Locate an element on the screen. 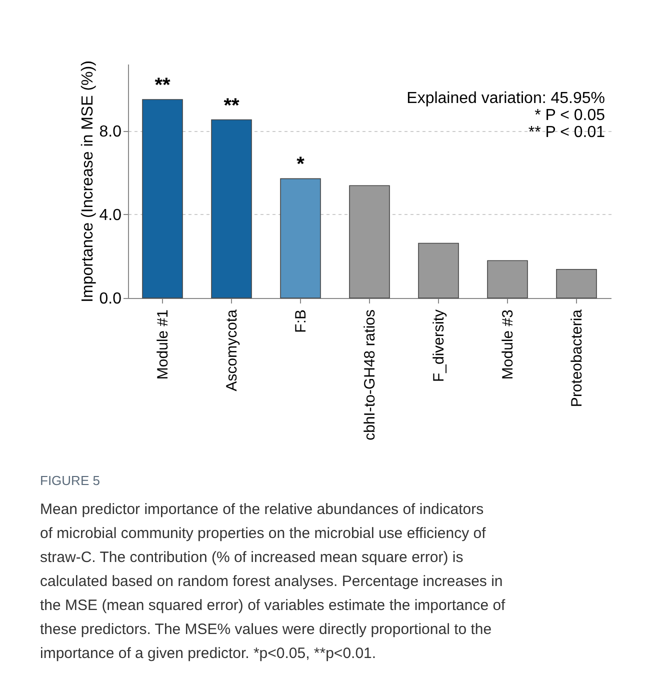  x-tick-label: F_diversity is located at coordinates (439, 345).